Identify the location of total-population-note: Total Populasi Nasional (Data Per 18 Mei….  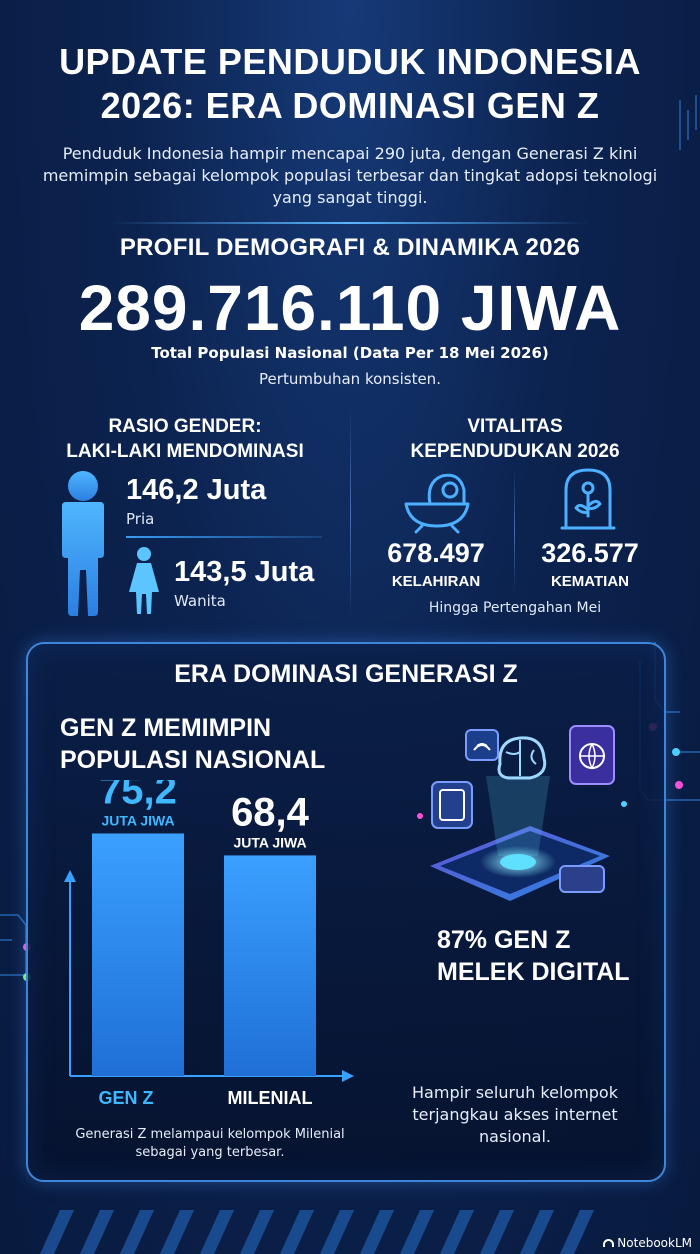
(350, 353).